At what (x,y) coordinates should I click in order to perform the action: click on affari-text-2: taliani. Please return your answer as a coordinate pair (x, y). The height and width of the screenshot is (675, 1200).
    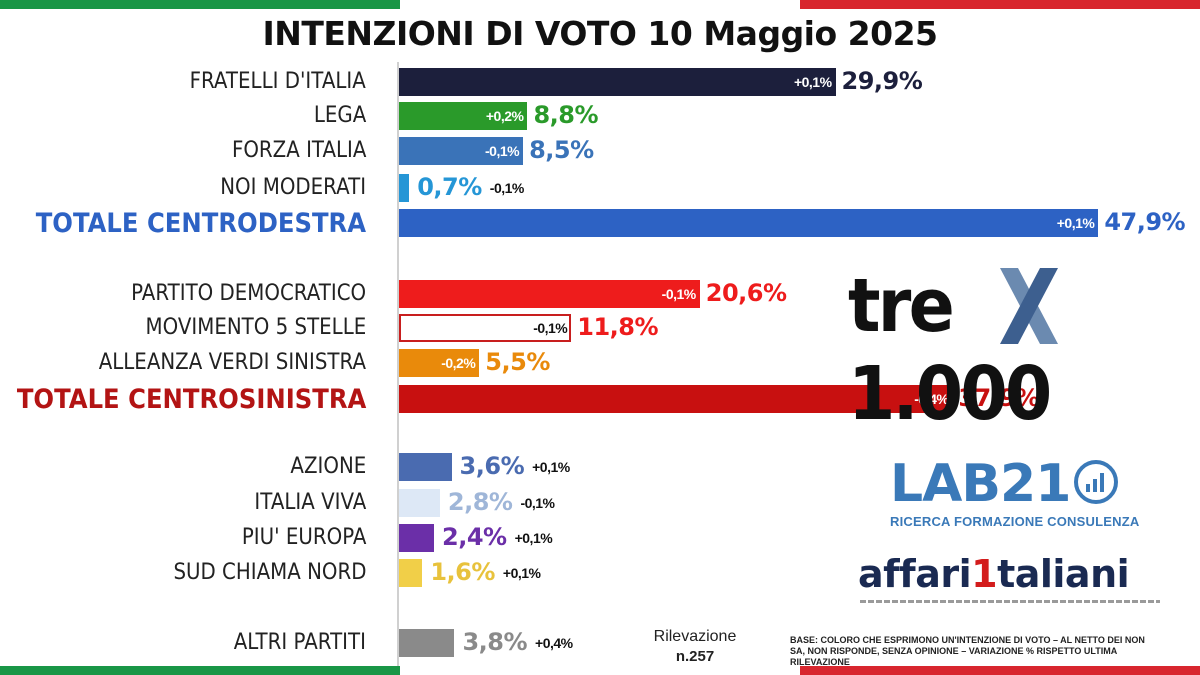
    Looking at the image, I should click on (1063, 574).